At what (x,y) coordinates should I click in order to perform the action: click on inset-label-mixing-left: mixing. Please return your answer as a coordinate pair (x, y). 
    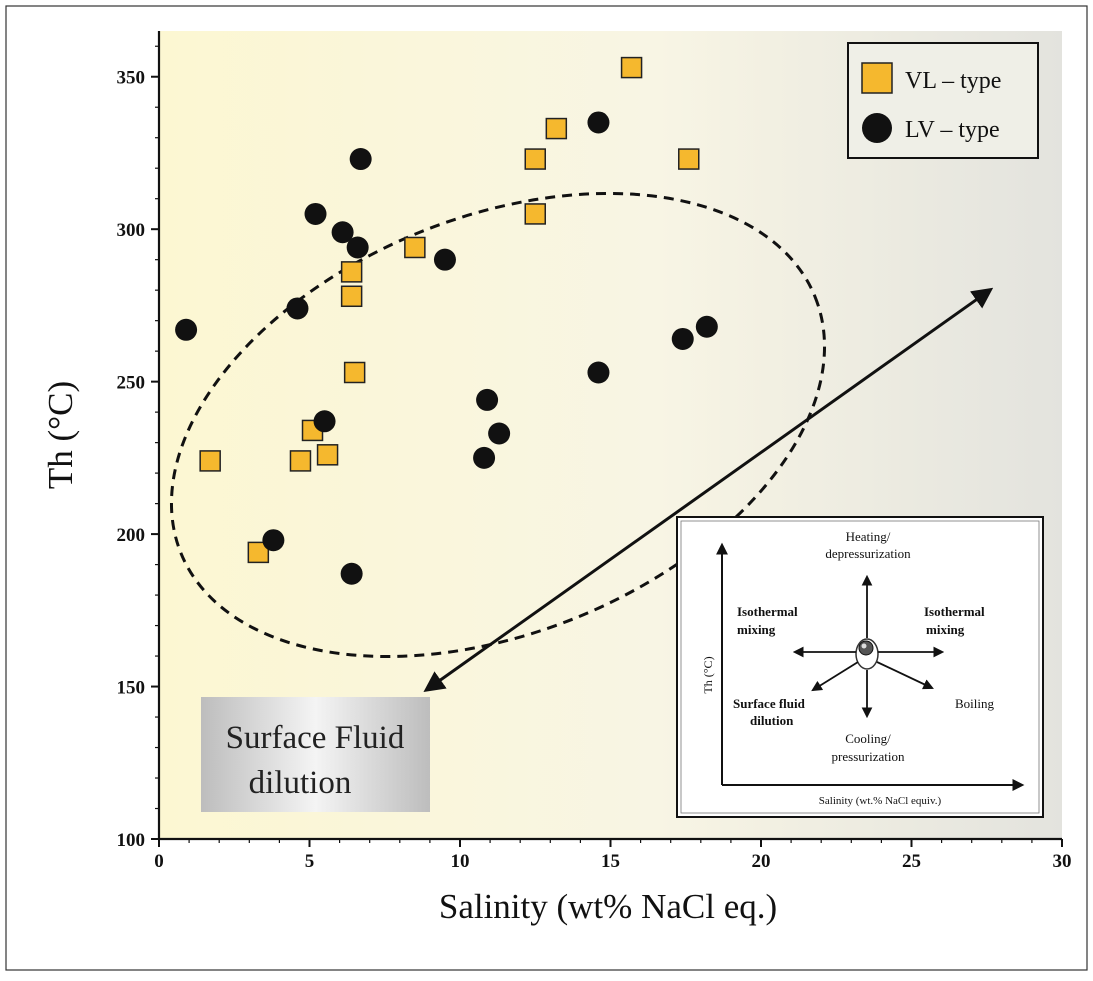
    Looking at the image, I should click on (756, 629).